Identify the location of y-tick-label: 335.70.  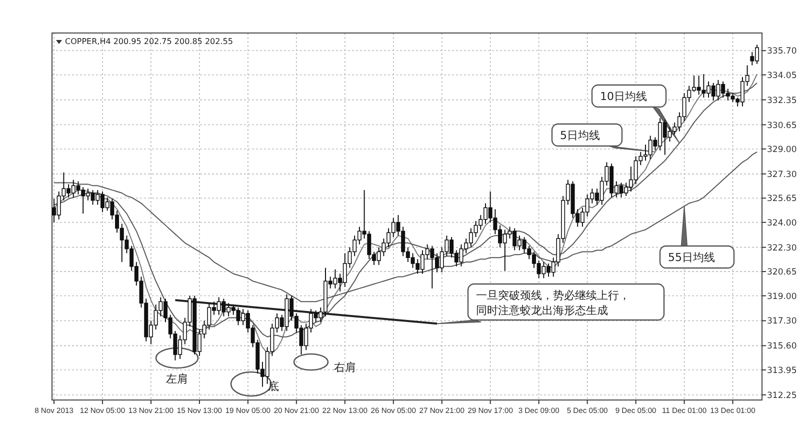
(782, 51).